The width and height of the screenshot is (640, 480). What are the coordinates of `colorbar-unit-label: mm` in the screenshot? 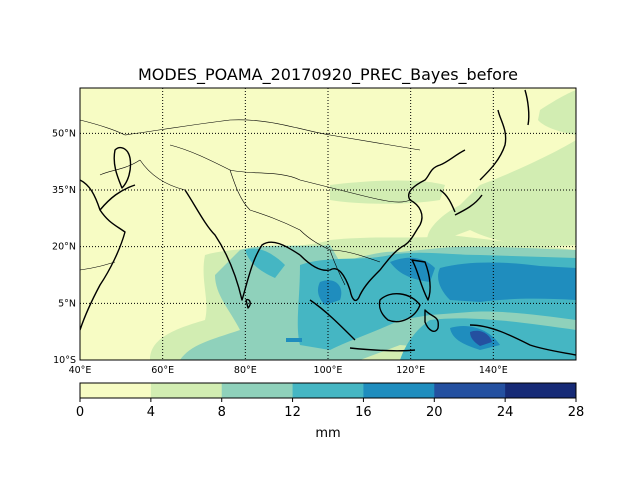 It's located at (327, 433).